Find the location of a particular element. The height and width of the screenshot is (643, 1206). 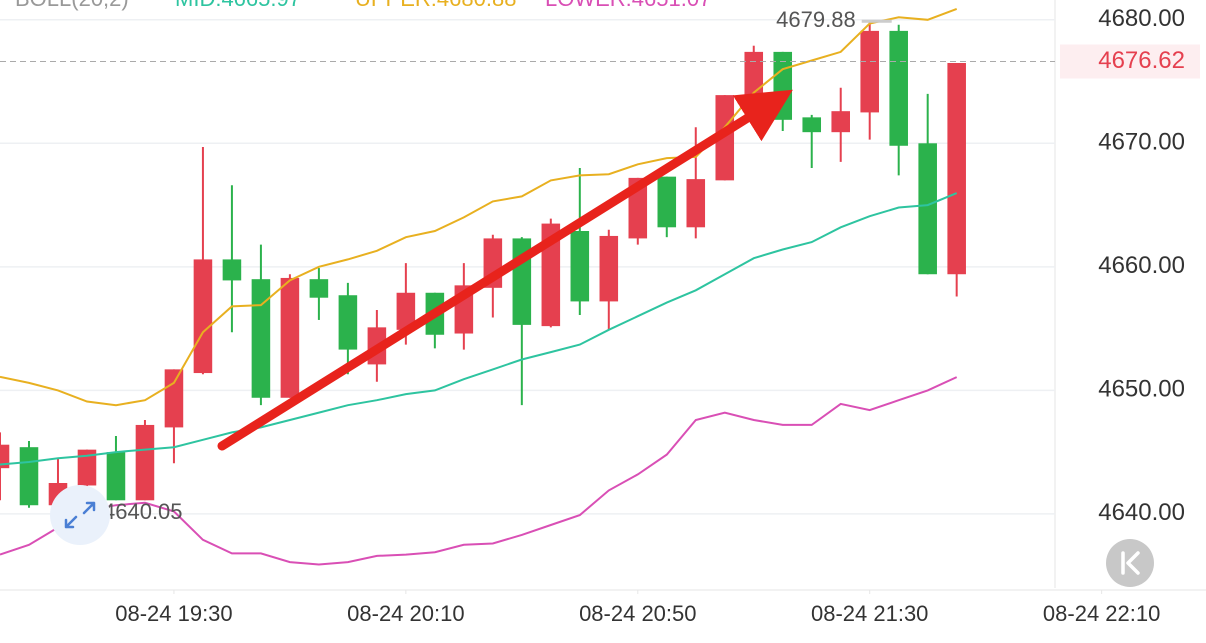

low-marker-badge is located at coordinates (80, 515).